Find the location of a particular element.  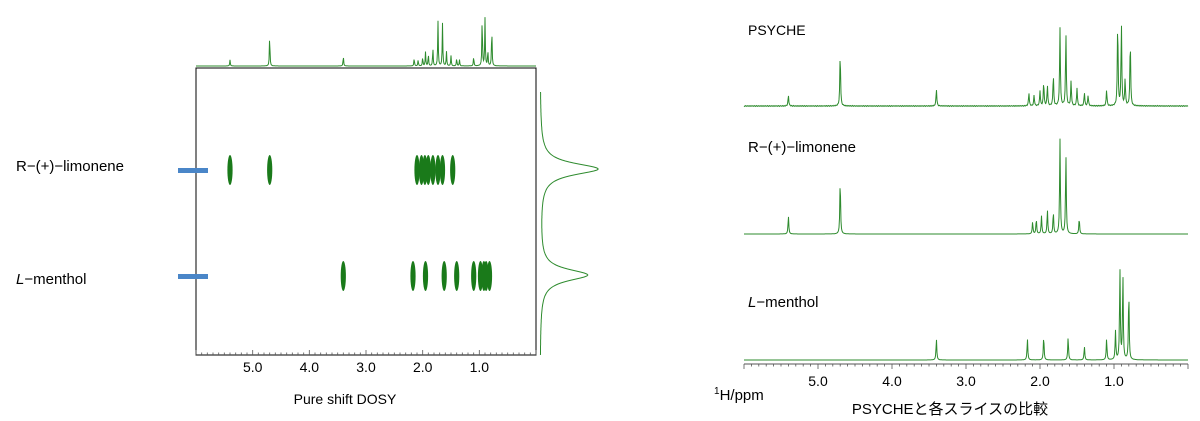

right-x-tick-label: 3.0 is located at coordinates (966, 381).